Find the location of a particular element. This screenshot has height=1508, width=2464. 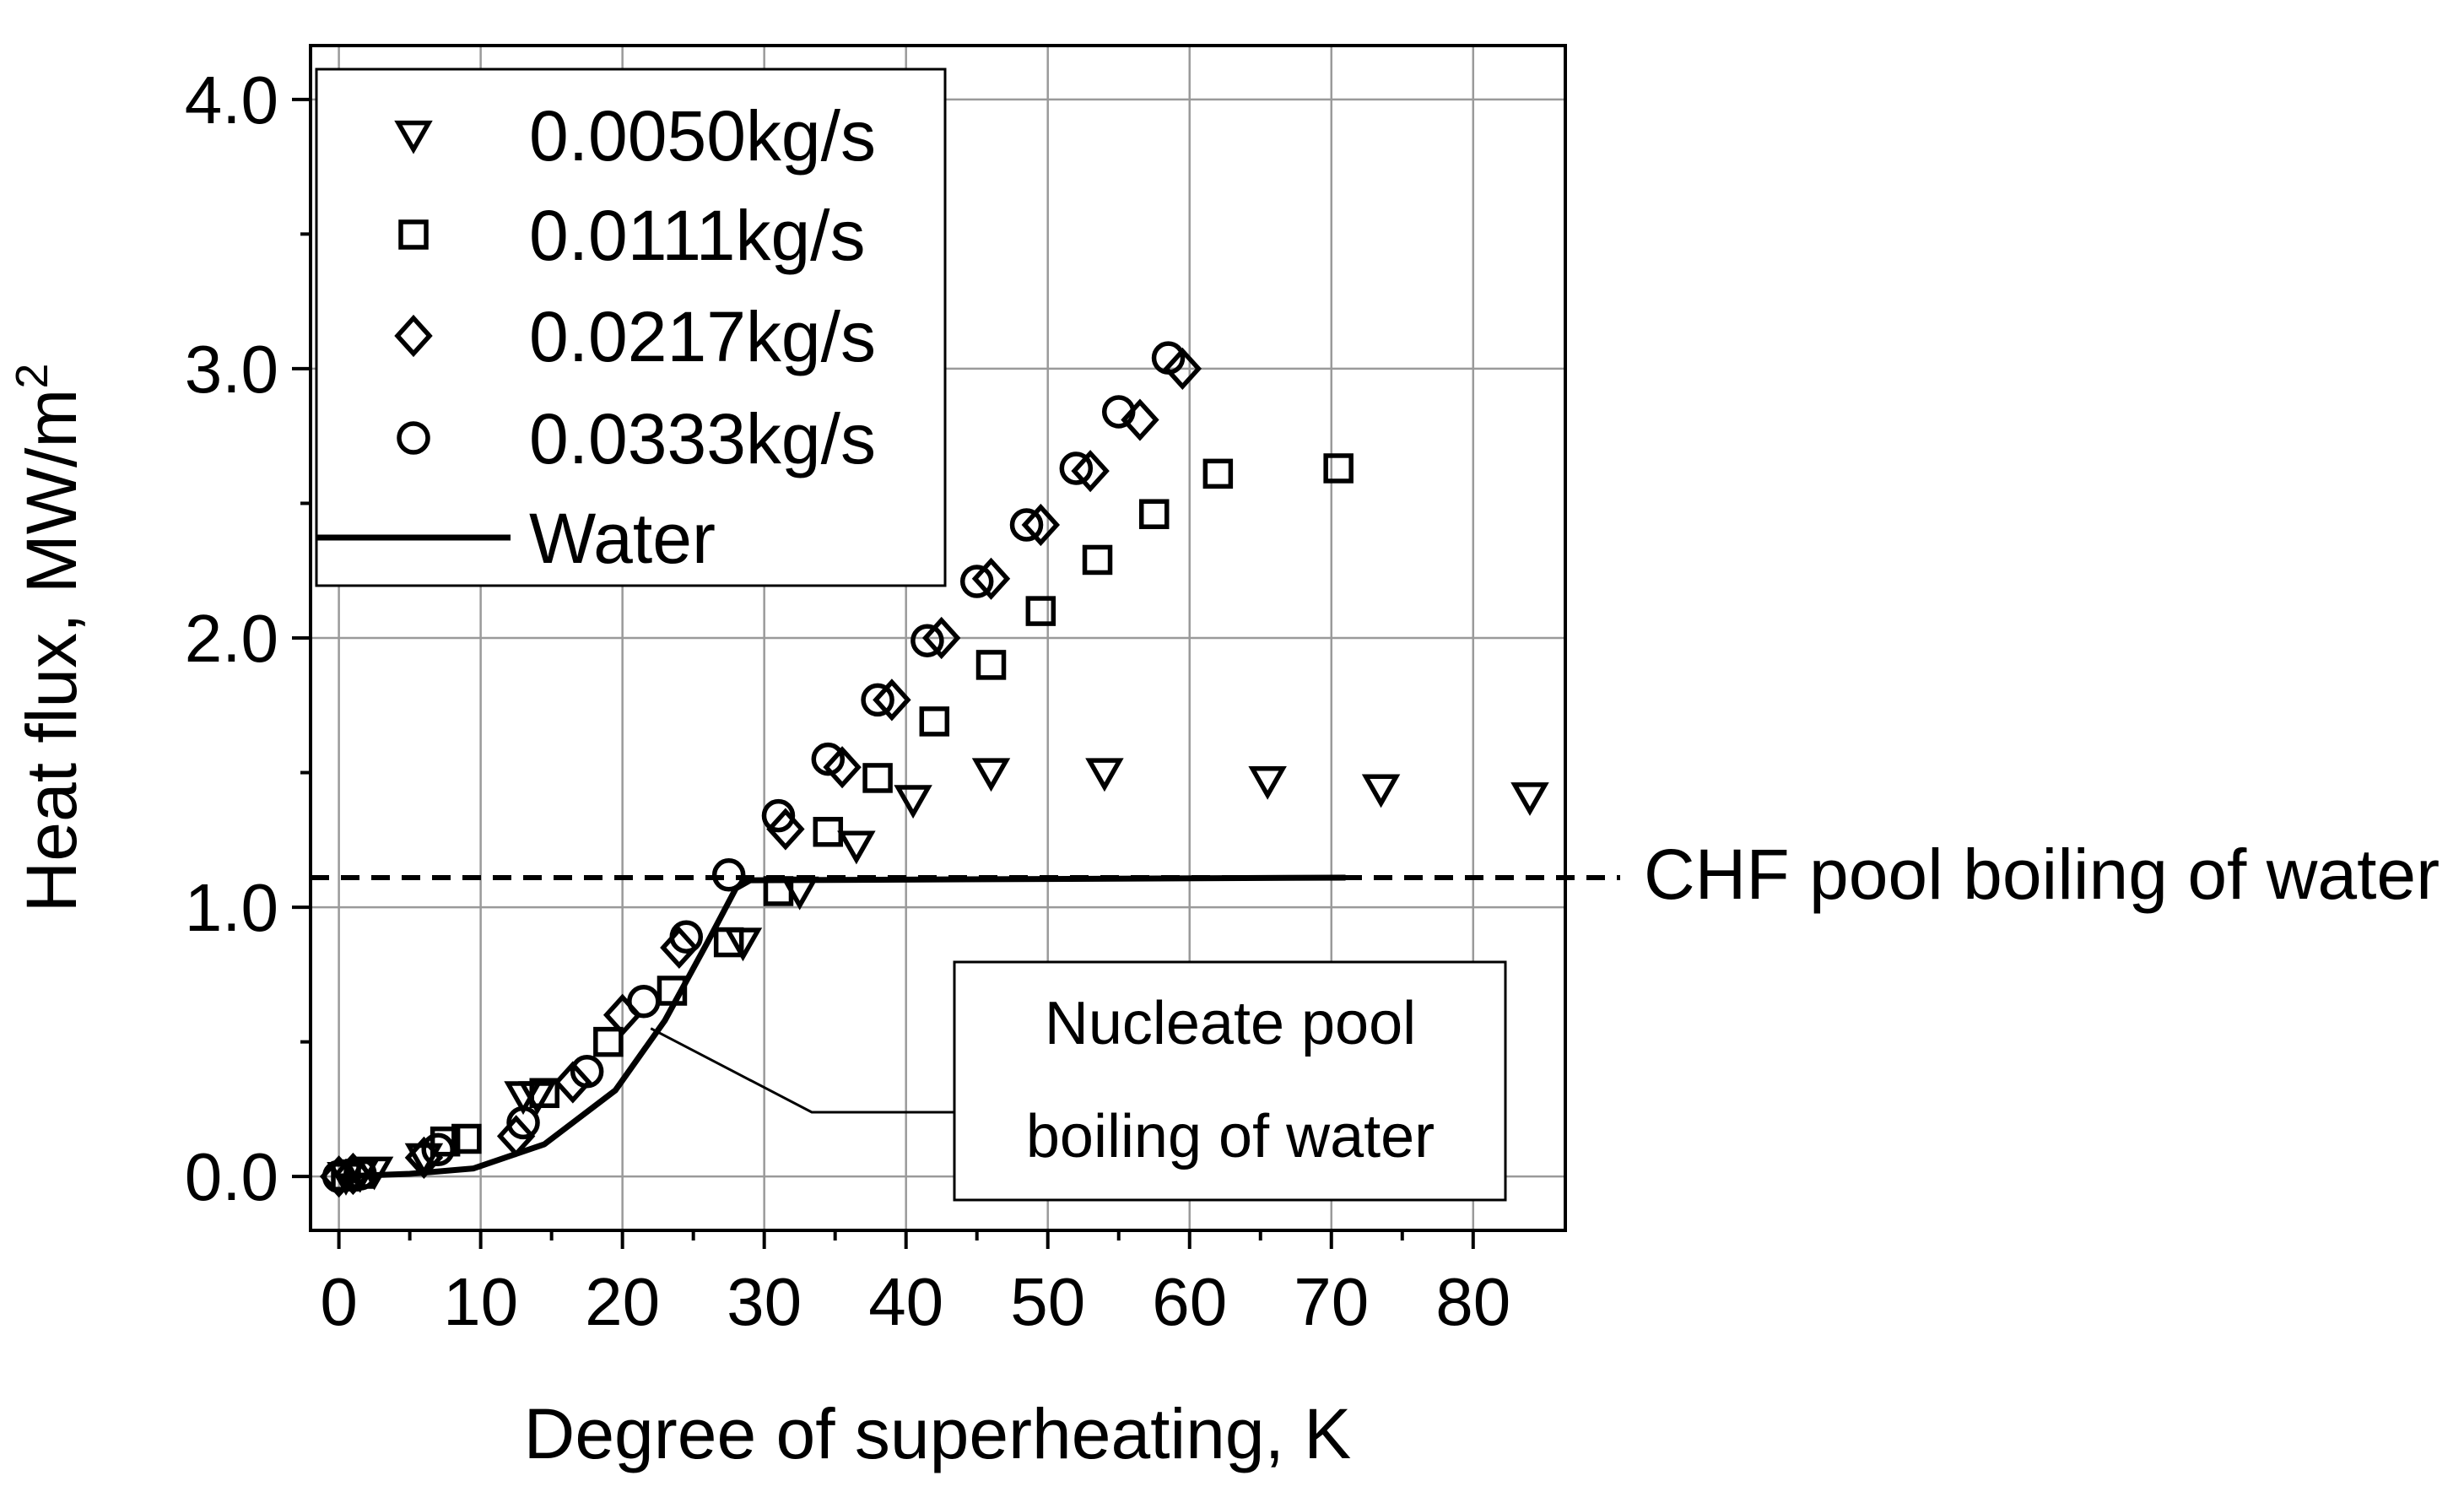

x-axis-title: Degree of superheating, K is located at coordinates (938, 1433).